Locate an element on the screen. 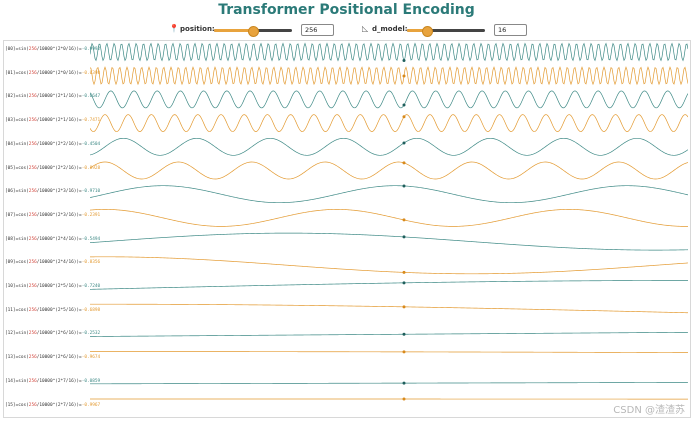 Image resolution: width=693 pixels, height=422 pixels. row-index-fn: [09]=cos( is located at coordinates (17, 263).